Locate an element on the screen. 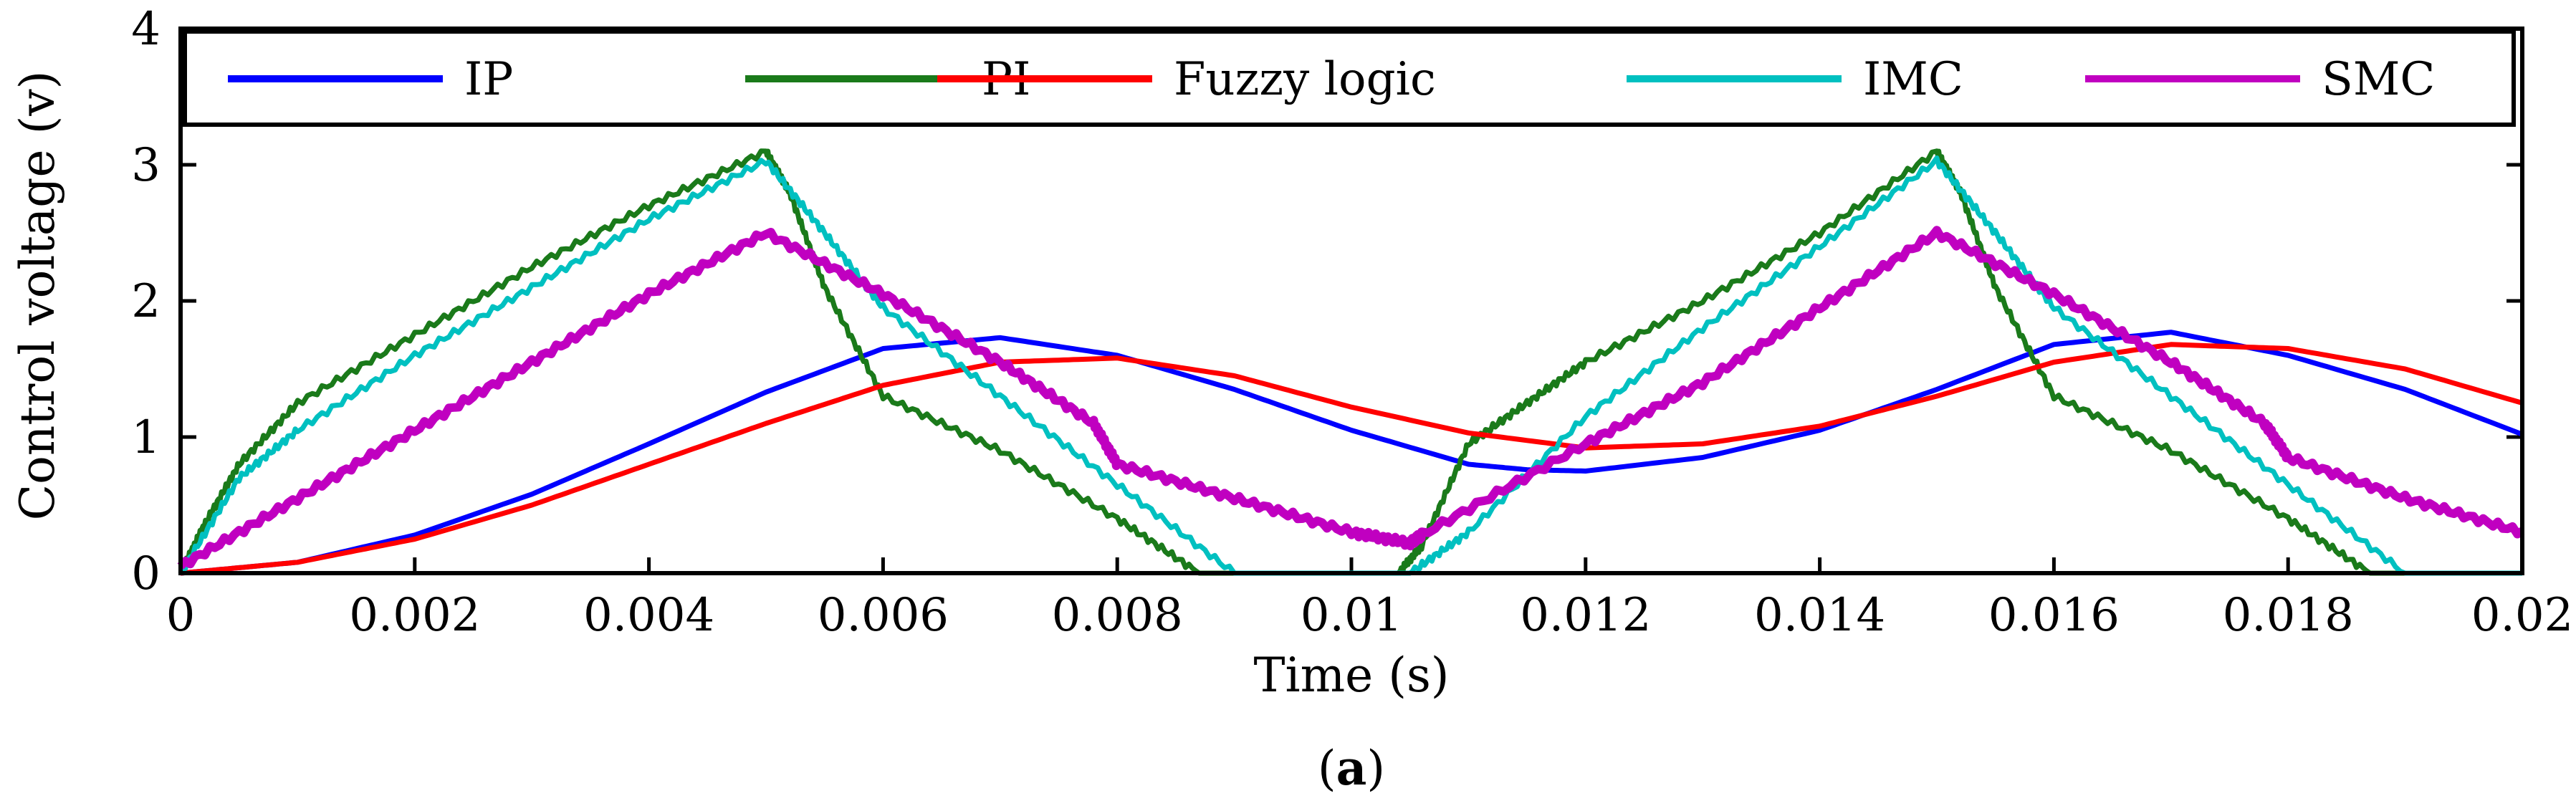  y-tick-label: 3 is located at coordinates (146, 165).